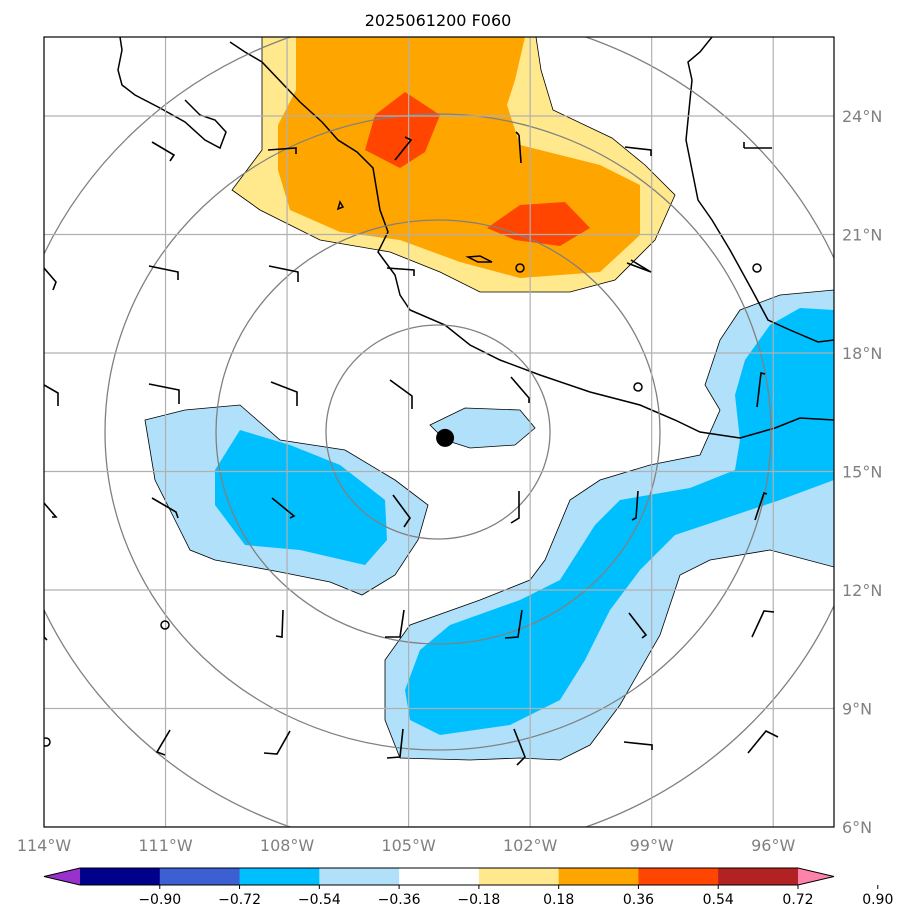  Describe the element at coordinates (652, 845) in the screenshot. I see `lon-tick-label: 99°W` at that location.